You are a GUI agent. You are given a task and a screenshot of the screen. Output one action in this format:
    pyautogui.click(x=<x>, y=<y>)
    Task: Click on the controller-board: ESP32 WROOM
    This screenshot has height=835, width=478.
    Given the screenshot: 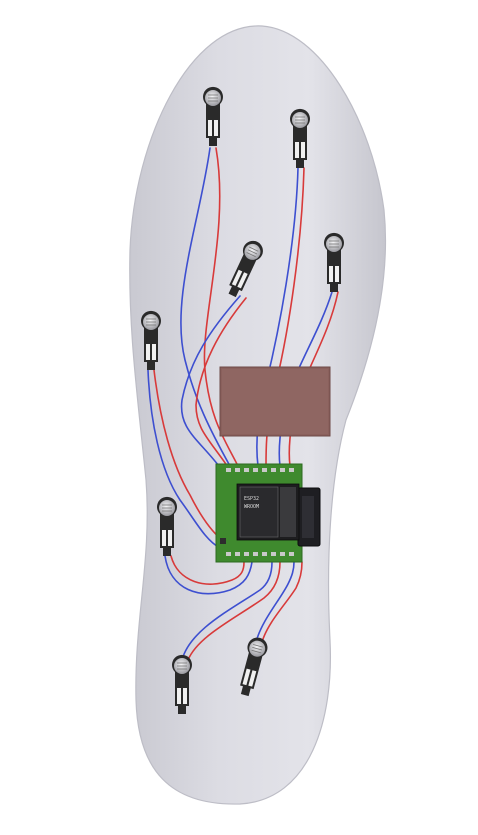 What is the action you would take?
    pyautogui.click(x=268, y=513)
    